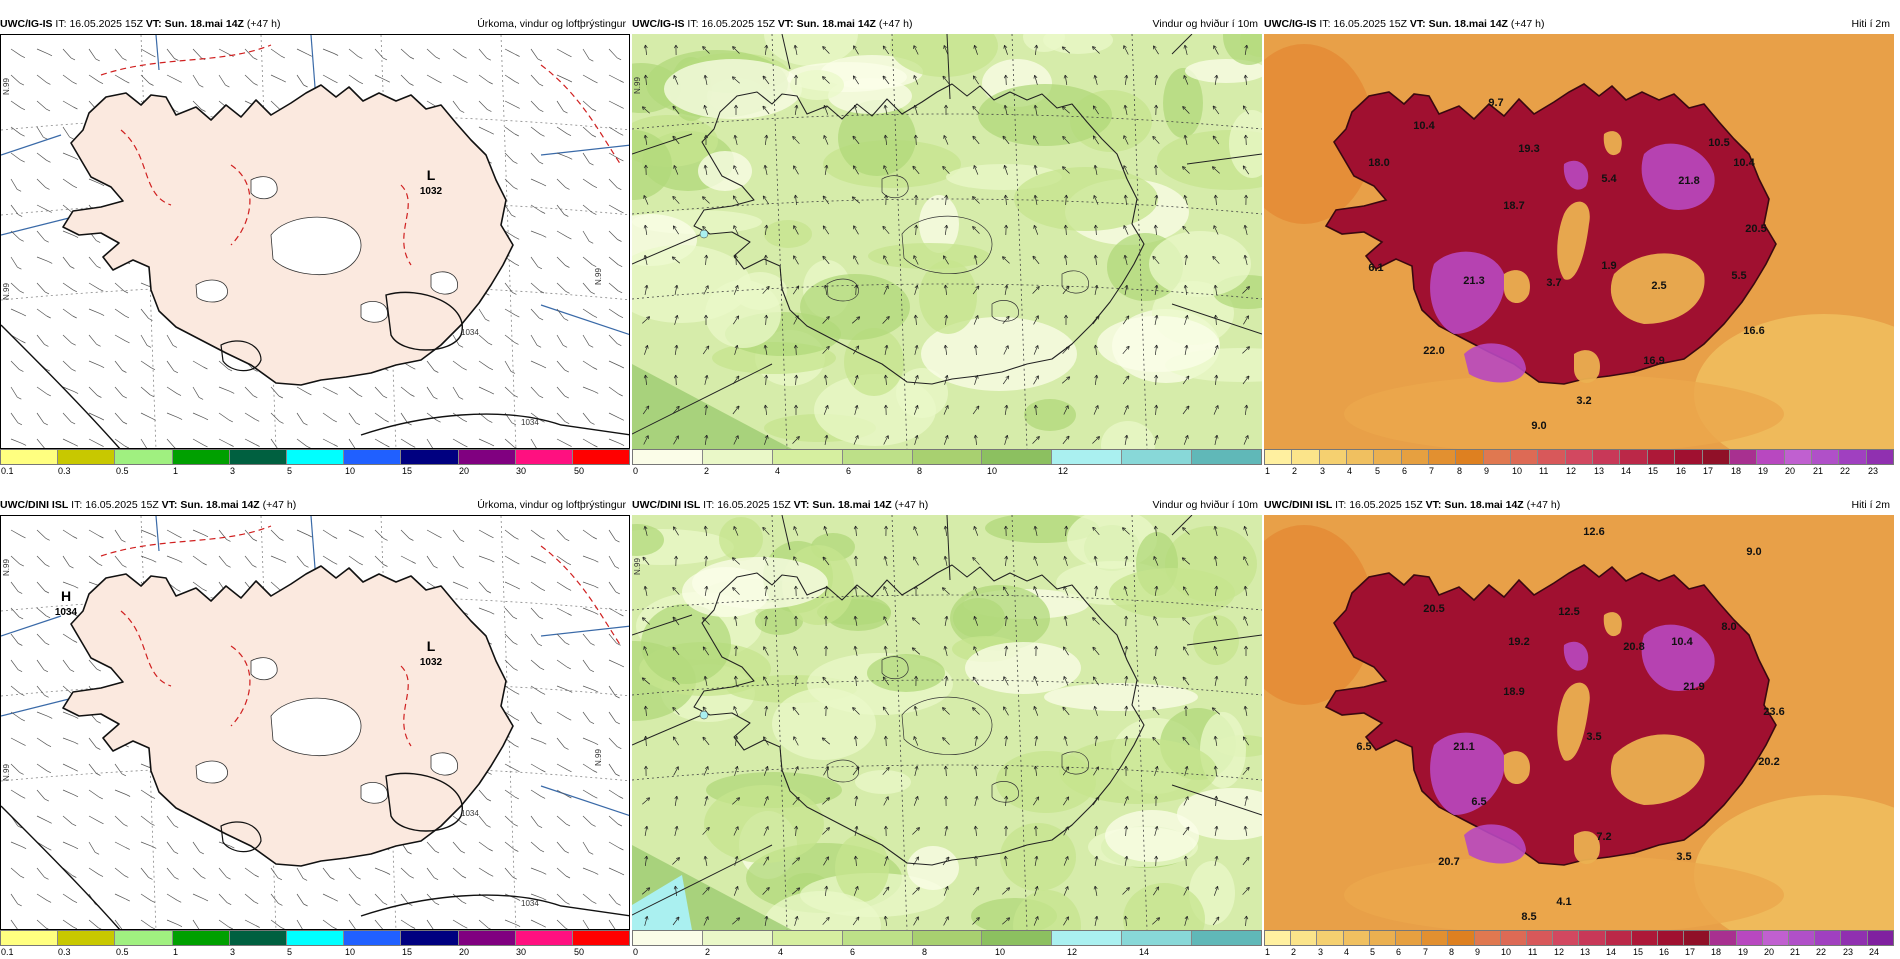 Image resolution: width=1900 pixels, height=959 pixels. I want to click on temperature-value: 20.2, so click(1768, 762).